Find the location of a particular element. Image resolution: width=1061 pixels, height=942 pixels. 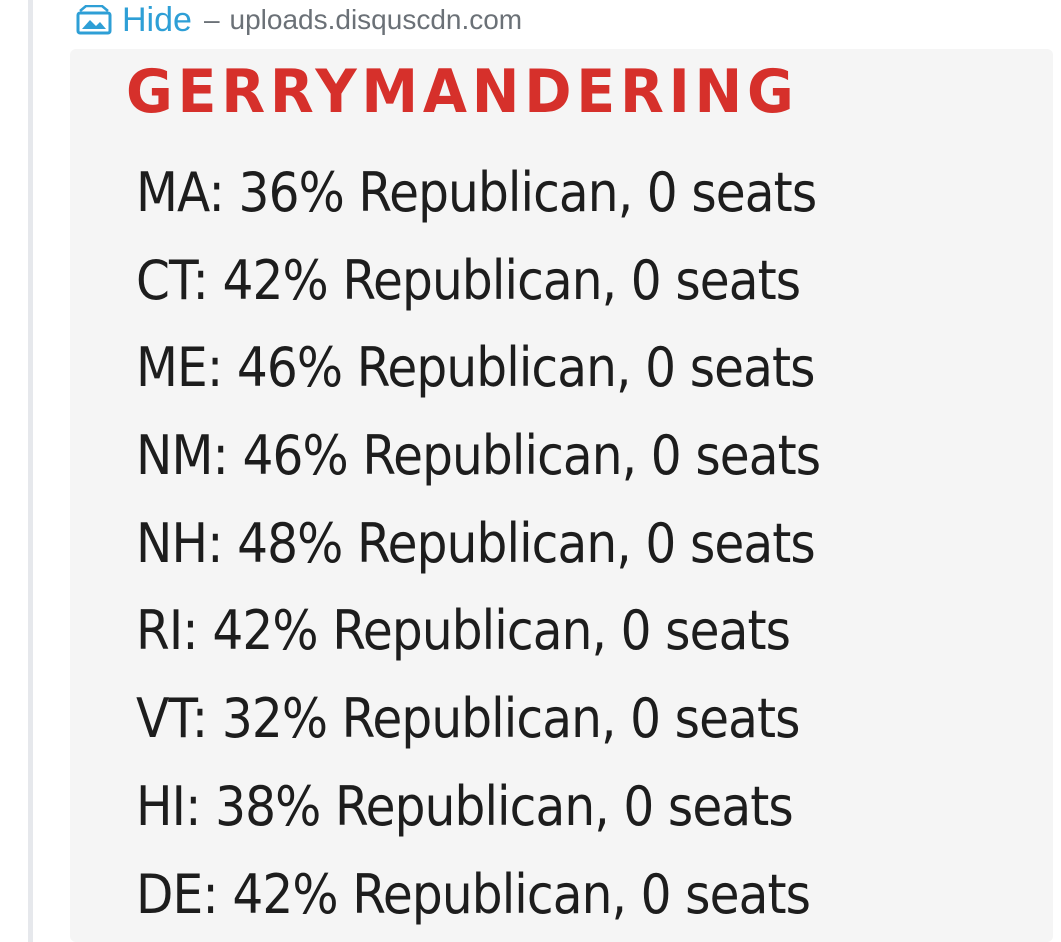

state-row: HI: 38% Republican, 0 seats is located at coordinates (465, 806).